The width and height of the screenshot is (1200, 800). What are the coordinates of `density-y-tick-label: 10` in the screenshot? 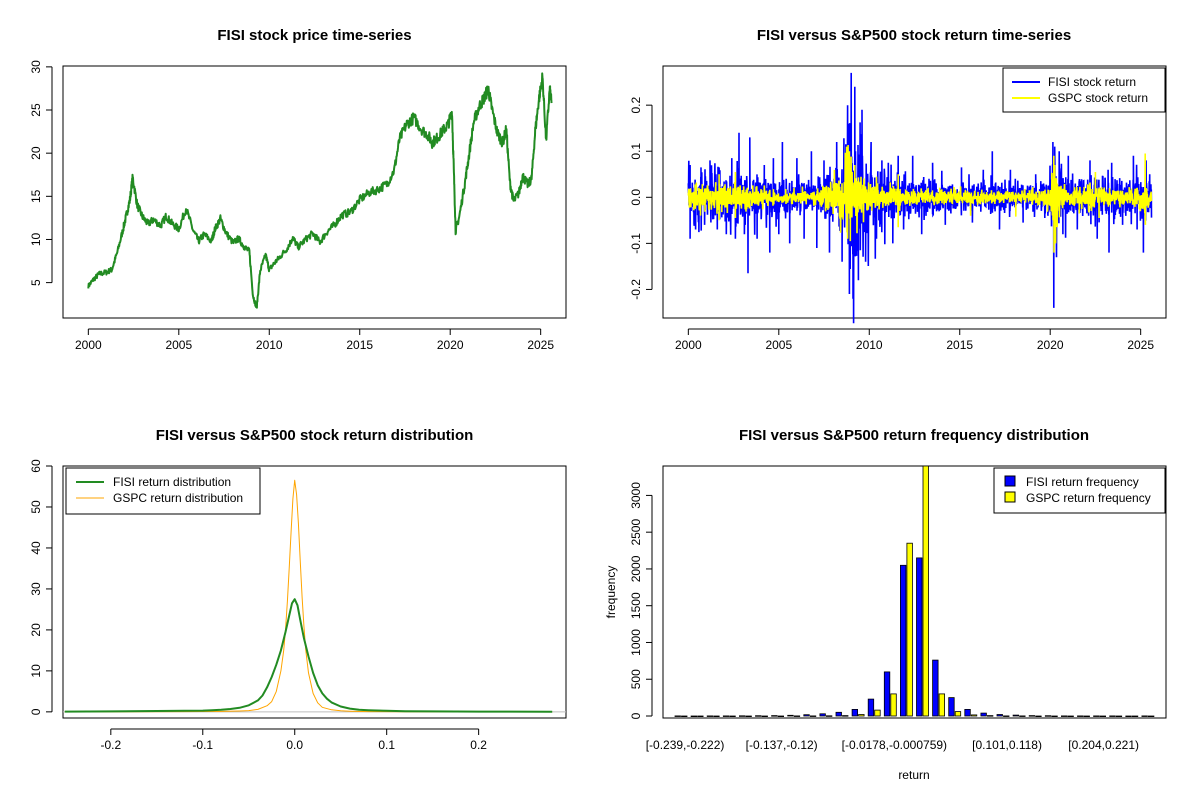 It's located at (36, 671).